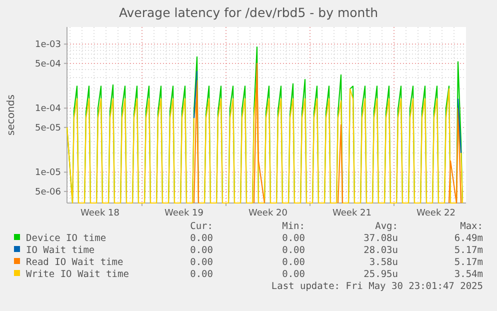  Describe the element at coordinates (48, 64) in the screenshot. I see `y-tick-label: 5e-04` at that location.